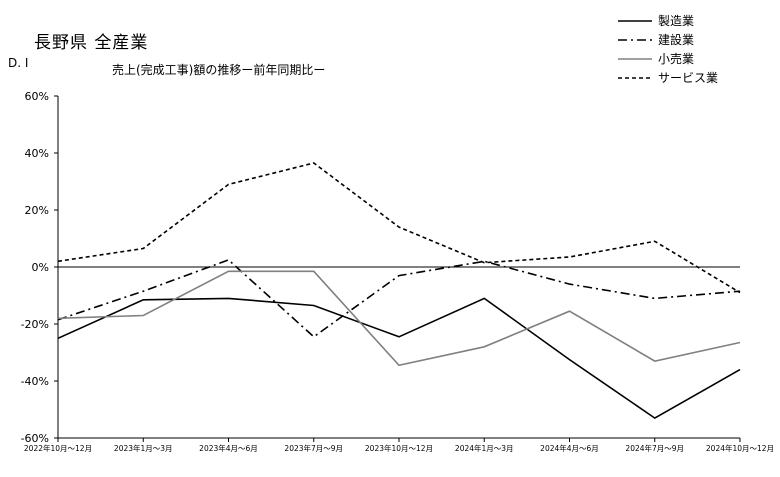  Describe the element at coordinates (37, 153) in the screenshot. I see `y-tick-label: 40%` at that location.